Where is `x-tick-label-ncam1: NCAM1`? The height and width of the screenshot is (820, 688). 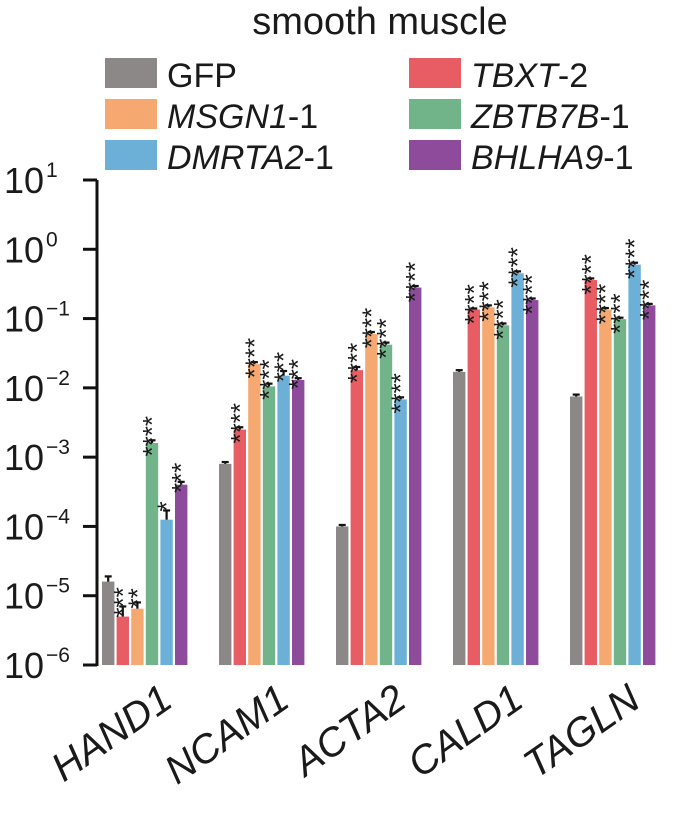 x-tick-label-ncam1: NCAM1 is located at coordinates (227, 734).